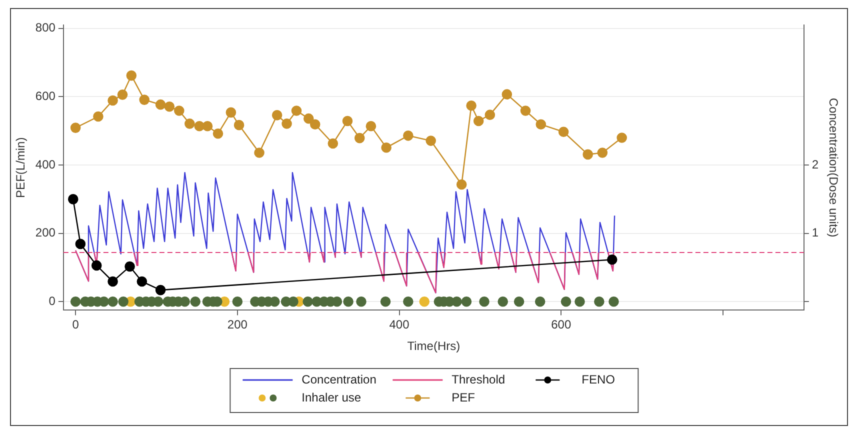 The width and height of the screenshot is (859, 433). What do you see at coordinates (45, 233) in the screenshot?
I see `y-tick-label: 200` at bounding box center [45, 233].